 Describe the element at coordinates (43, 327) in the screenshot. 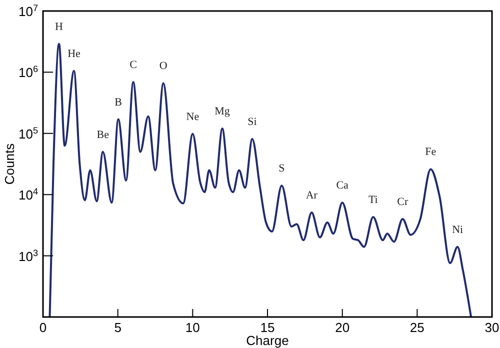

I see `x-tick-label: 0` at that location.